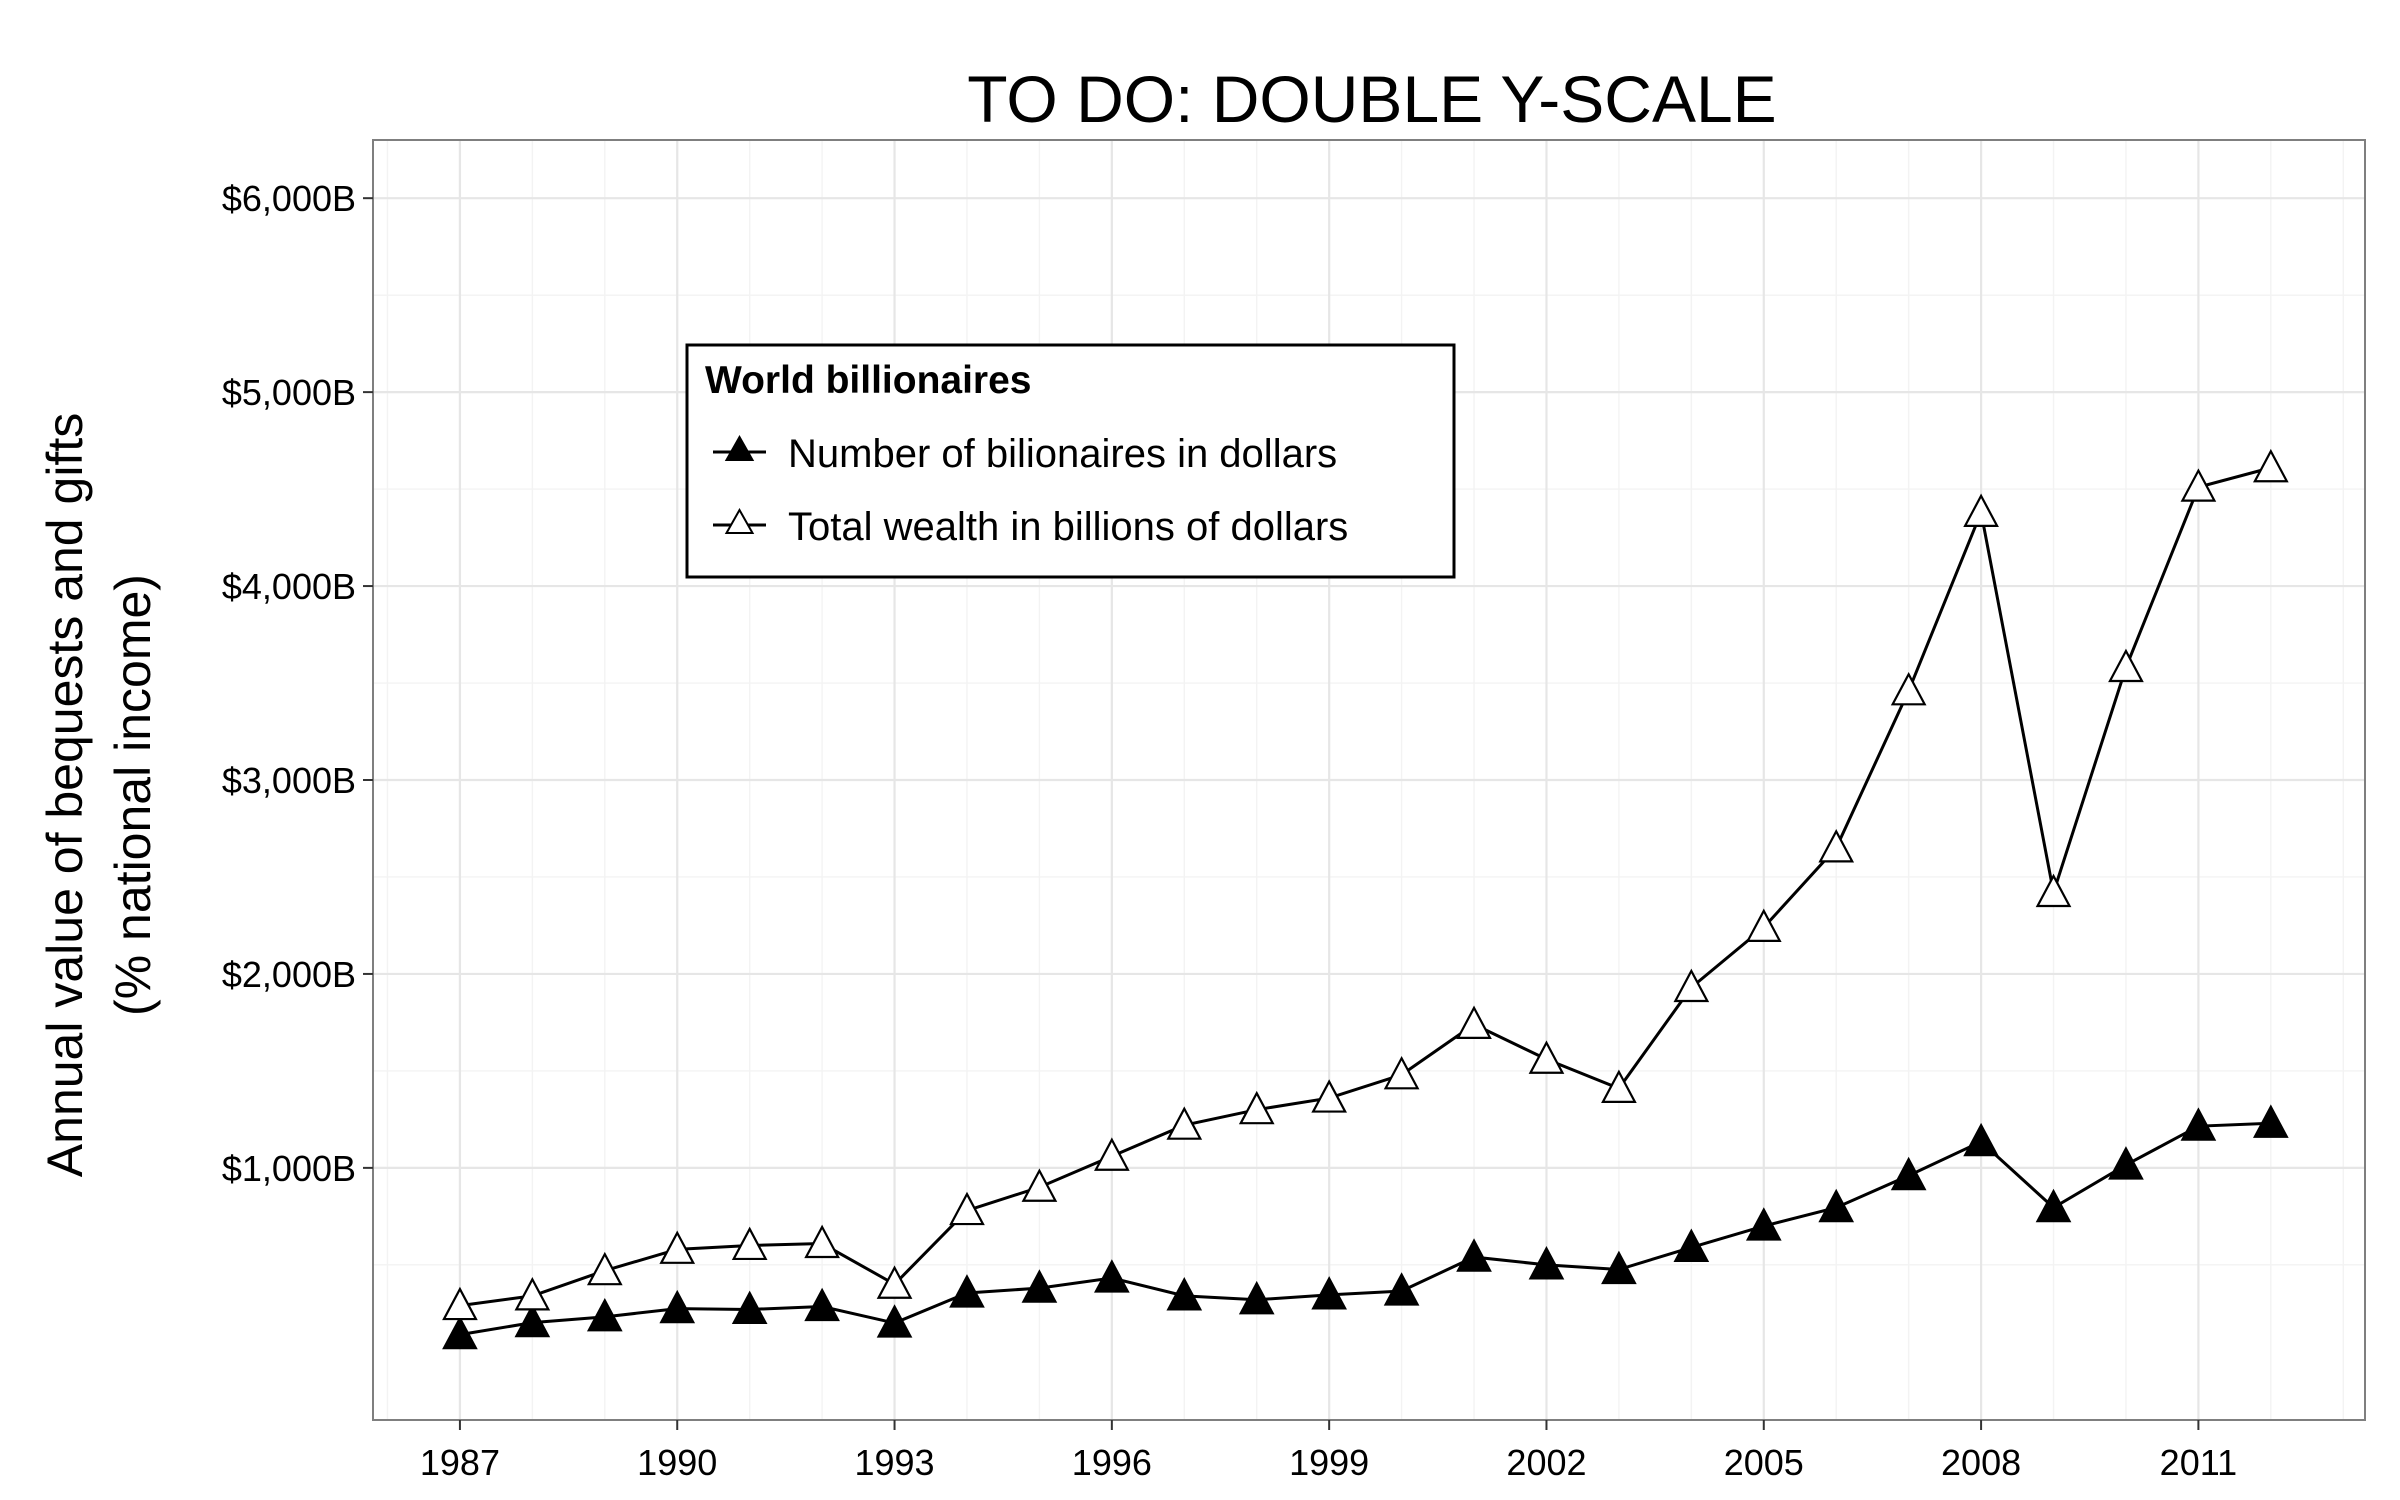 The width and height of the screenshot is (2400, 1500). Describe the element at coordinates (289, 198) in the screenshot. I see `y-tick-label: $6,000B` at that location.